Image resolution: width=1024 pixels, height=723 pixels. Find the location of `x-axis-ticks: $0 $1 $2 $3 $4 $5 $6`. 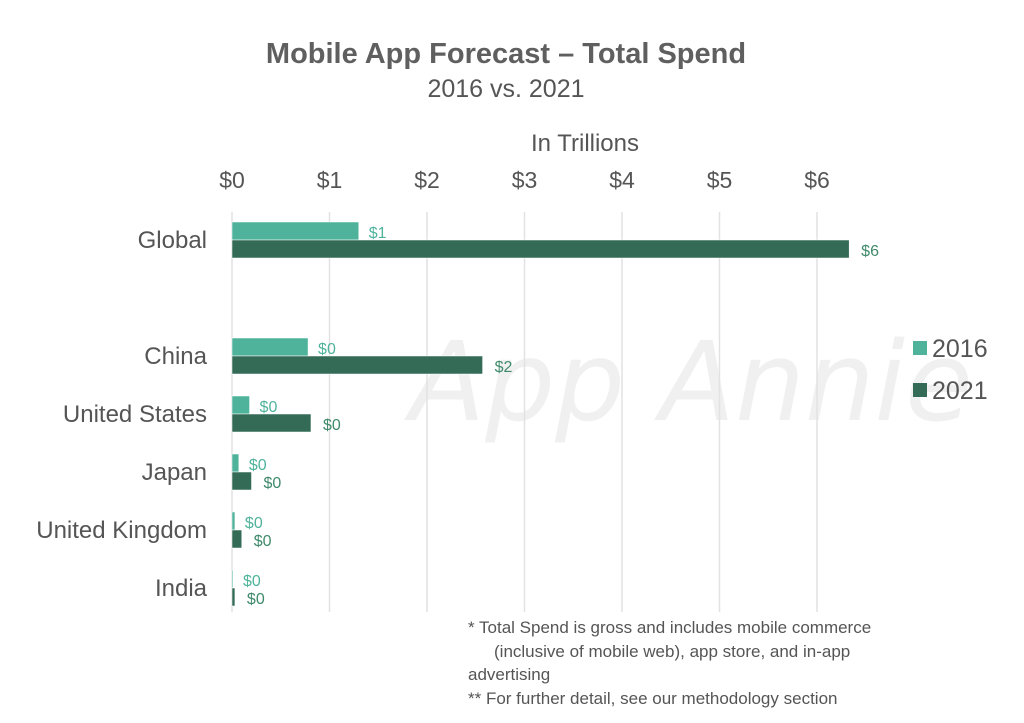

x-axis-ticks: $0 $1 $2 $3 $4 $5 $6 is located at coordinates (524, 180).